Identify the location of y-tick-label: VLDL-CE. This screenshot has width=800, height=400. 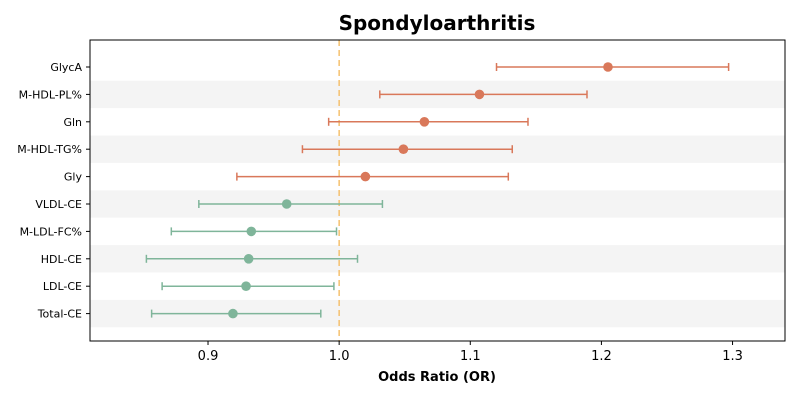
(58, 204).